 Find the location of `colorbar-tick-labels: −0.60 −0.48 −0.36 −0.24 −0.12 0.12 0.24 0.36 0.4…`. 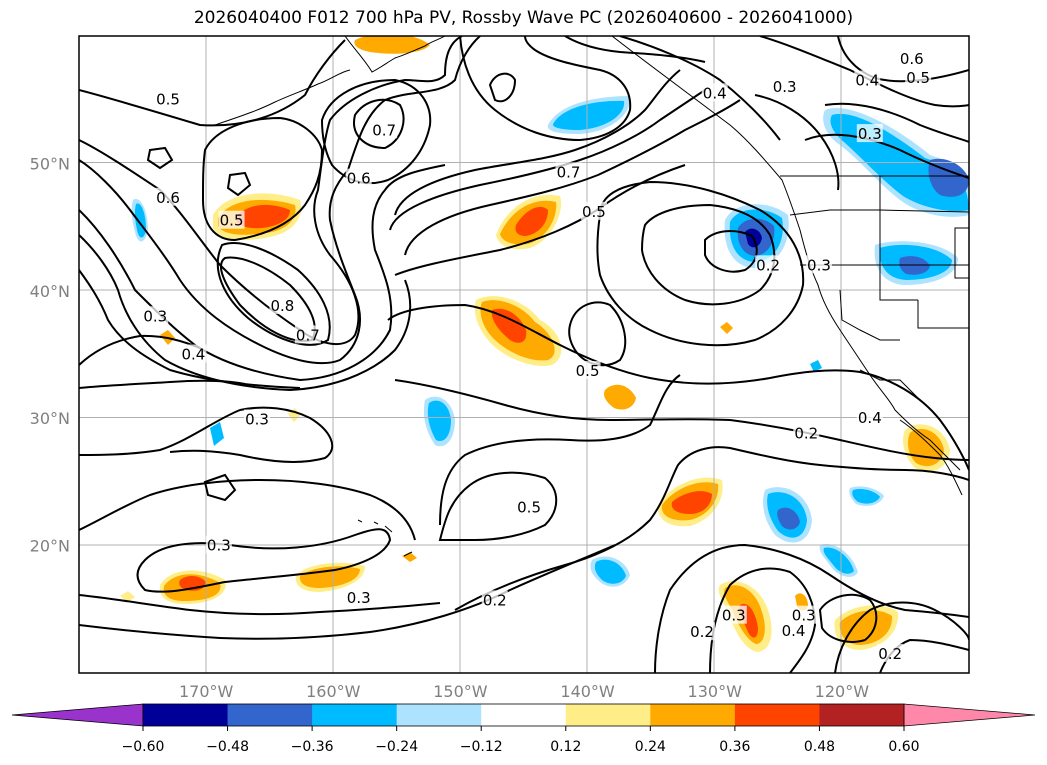

colorbar-tick-labels: −0.60 −0.48 −0.36 −0.24 −0.12 0.12 0.24 0.36 0.4… is located at coordinates (521, 740).